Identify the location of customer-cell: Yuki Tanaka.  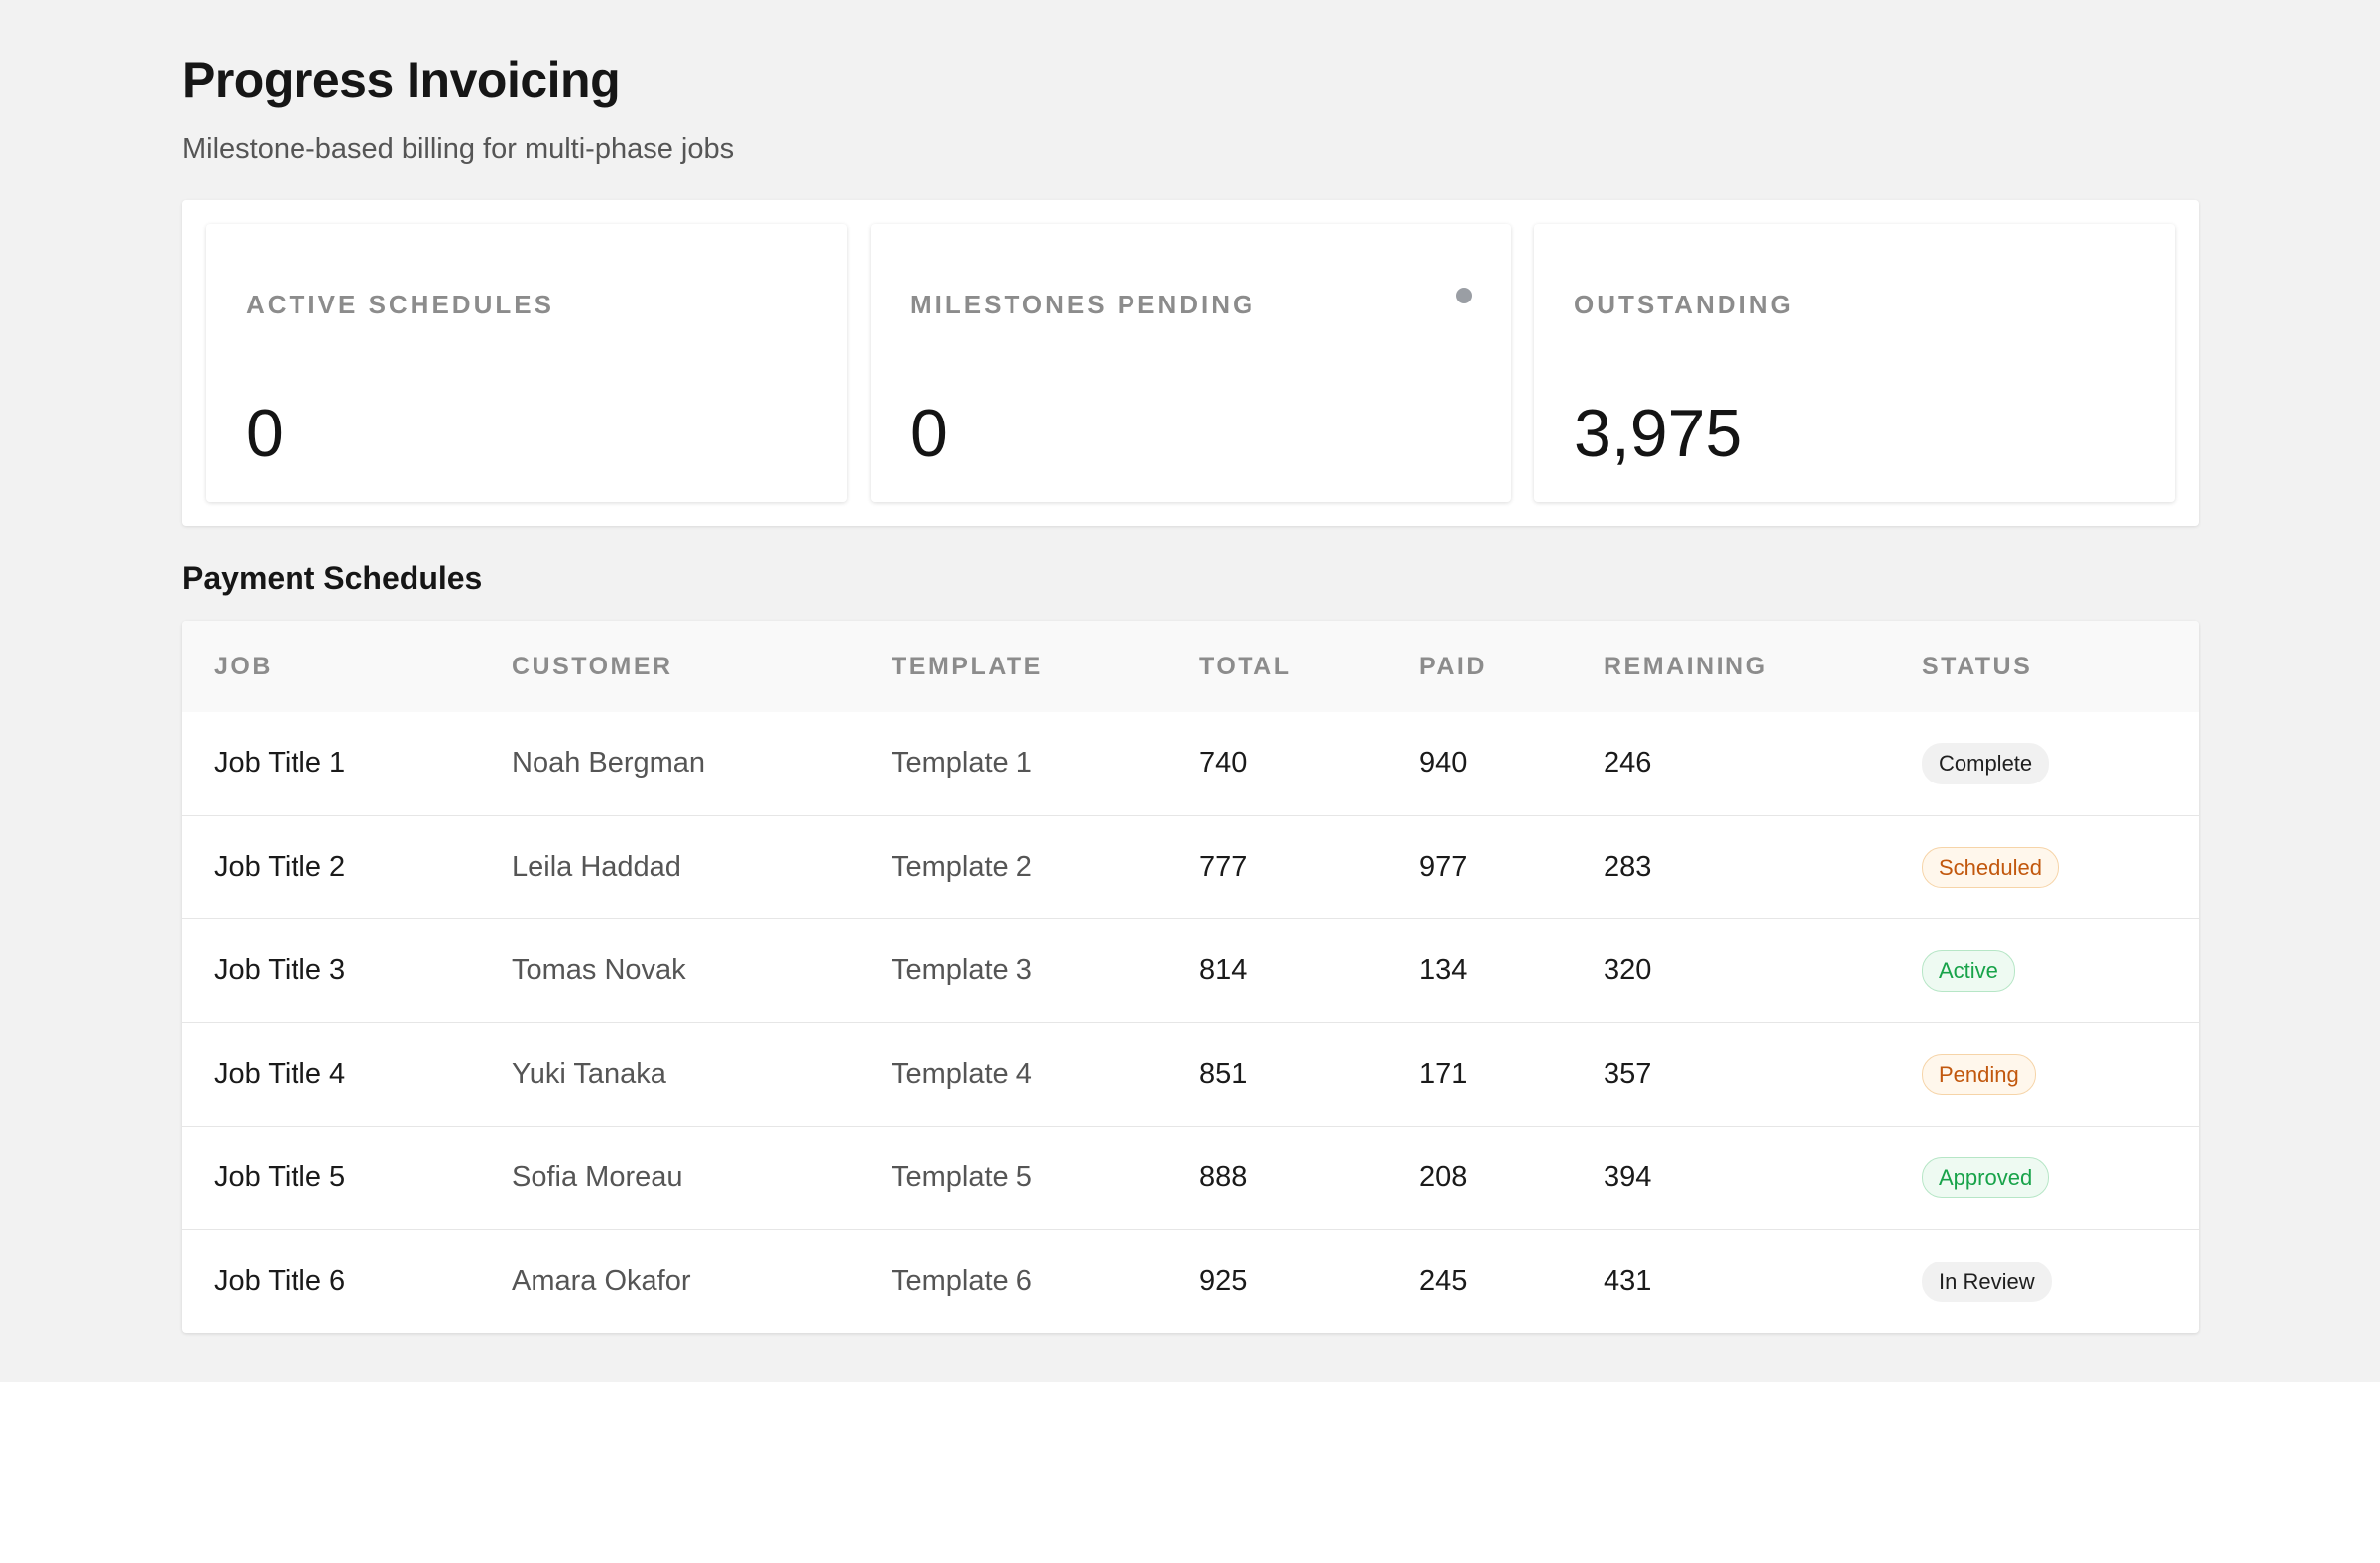
(589, 1073).